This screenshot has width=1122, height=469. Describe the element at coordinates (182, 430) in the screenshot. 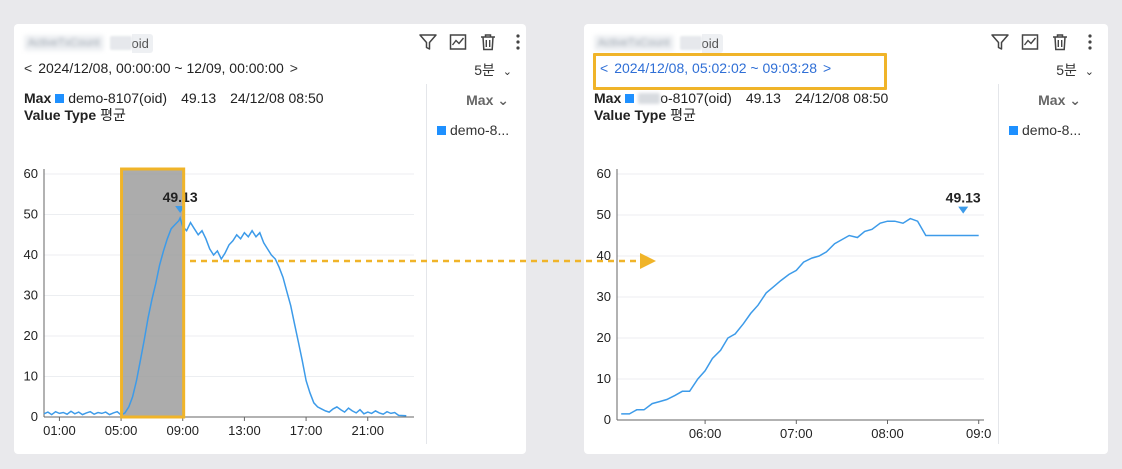

I see `x-tick-label: 09:00` at that location.